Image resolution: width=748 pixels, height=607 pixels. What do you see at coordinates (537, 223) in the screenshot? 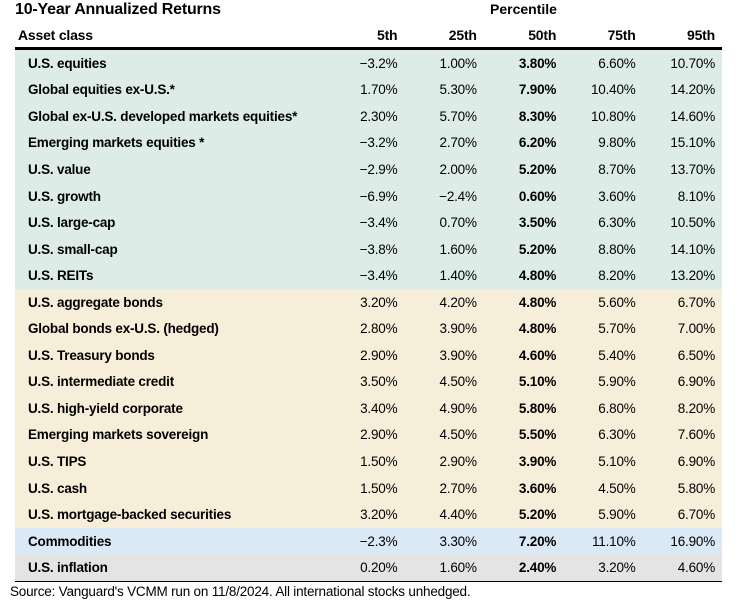
I see `median-value-cell: 3.50%` at bounding box center [537, 223].